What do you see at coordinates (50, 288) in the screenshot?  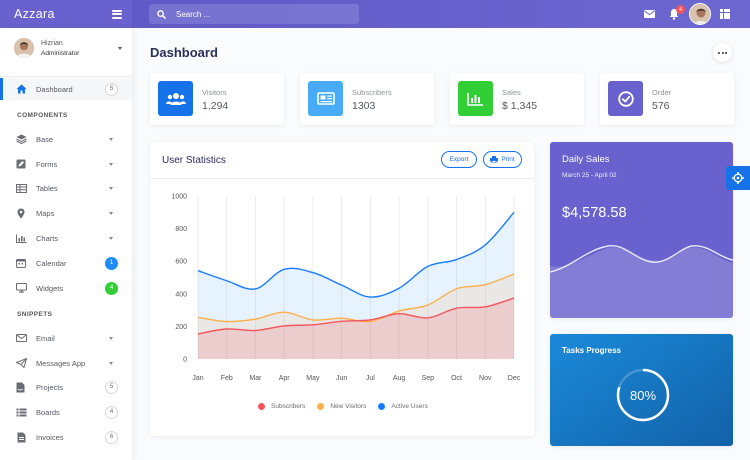 I see `sidebar-item-label: Widgets` at bounding box center [50, 288].